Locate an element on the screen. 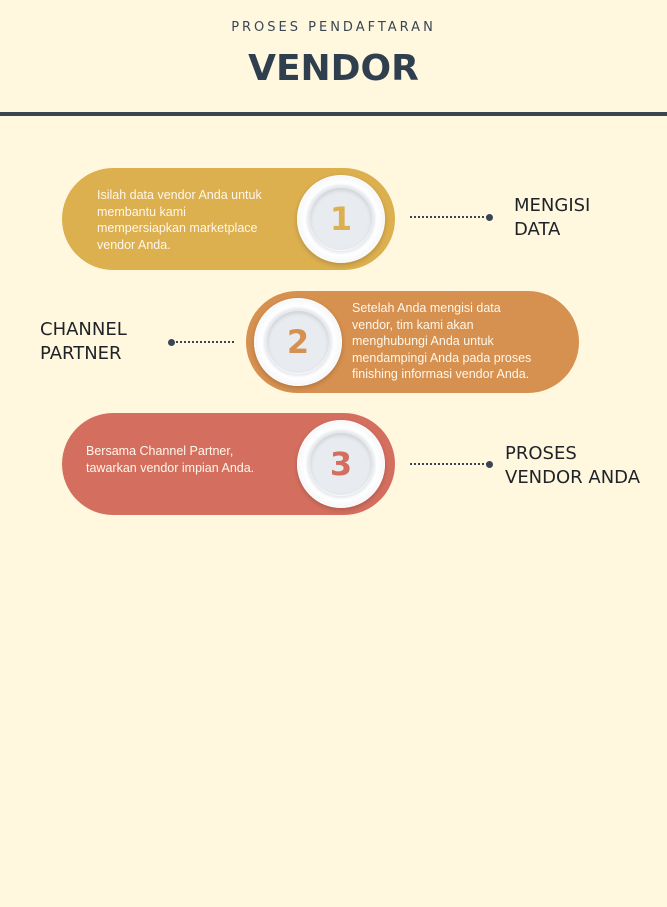 The height and width of the screenshot is (907, 667). step-2-description-line: menghubungi Anda untuk is located at coordinates (423, 341).